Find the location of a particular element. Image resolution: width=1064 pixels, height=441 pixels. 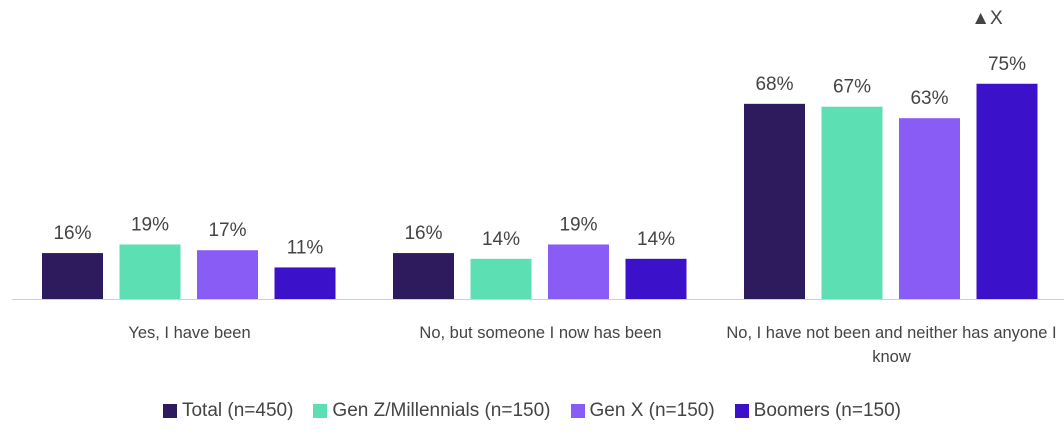

legend-label: Boomers (n=150) is located at coordinates (827, 410).